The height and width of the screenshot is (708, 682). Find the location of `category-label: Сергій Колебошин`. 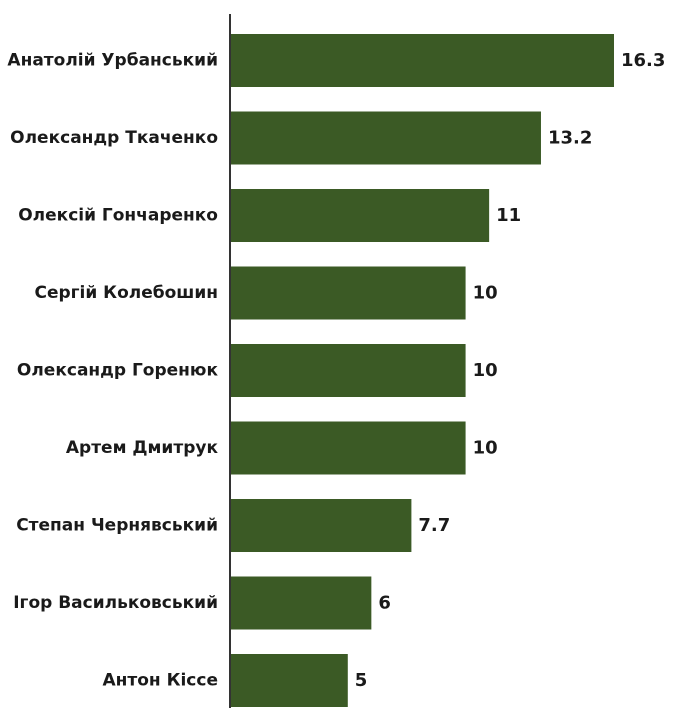

category-label: Сергій Колебошин is located at coordinates (126, 293).